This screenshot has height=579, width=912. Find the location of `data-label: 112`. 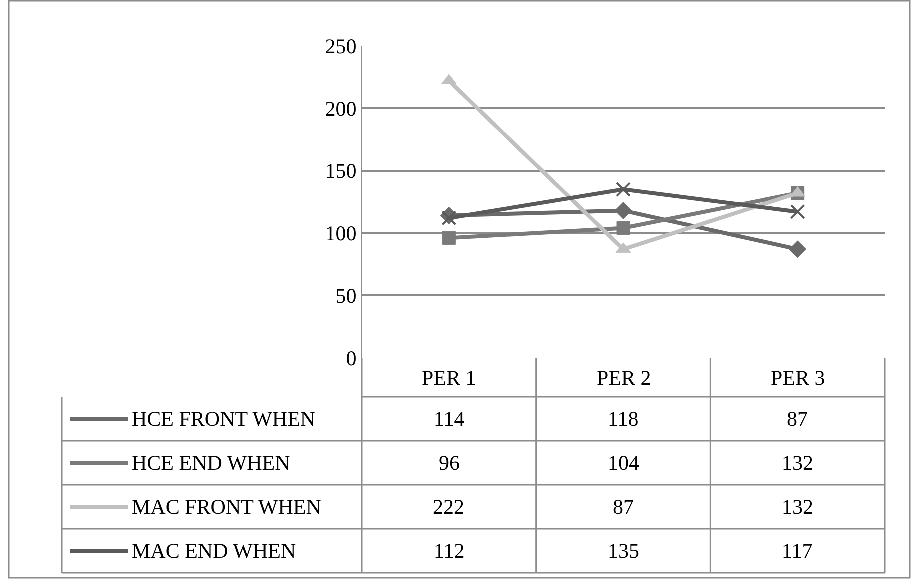

data-label: 112 is located at coordinates (449, 551).